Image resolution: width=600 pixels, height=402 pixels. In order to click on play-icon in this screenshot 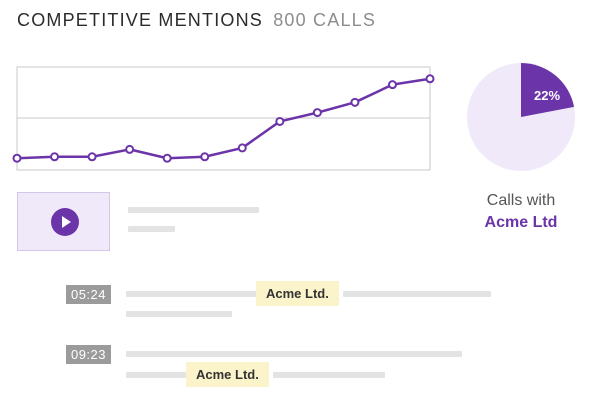, I will do `click(65, 222)`.